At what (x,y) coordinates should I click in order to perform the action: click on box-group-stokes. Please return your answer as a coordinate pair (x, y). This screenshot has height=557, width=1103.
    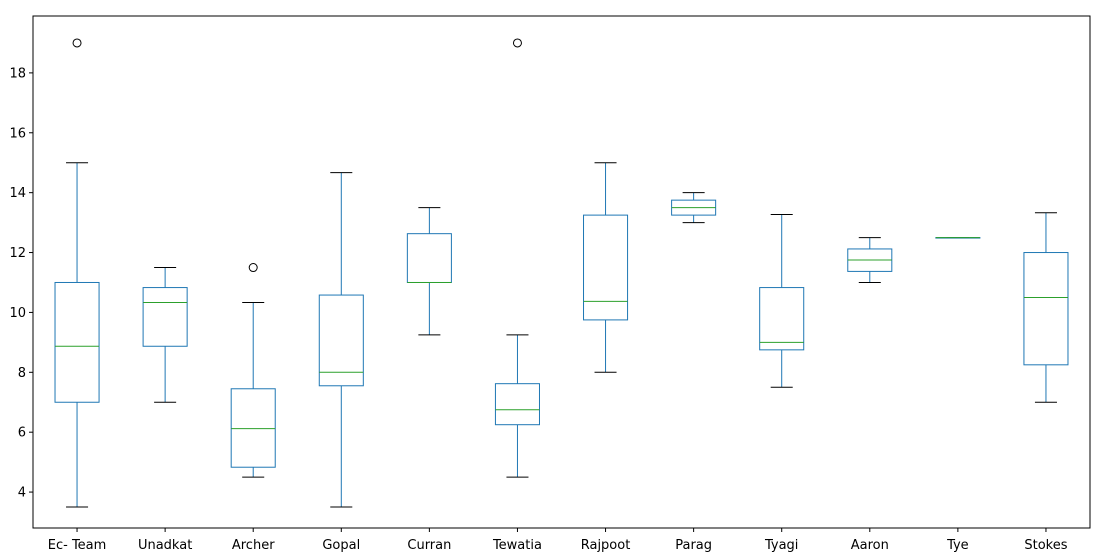
    Looking at the image, I should click on (1046, 307).